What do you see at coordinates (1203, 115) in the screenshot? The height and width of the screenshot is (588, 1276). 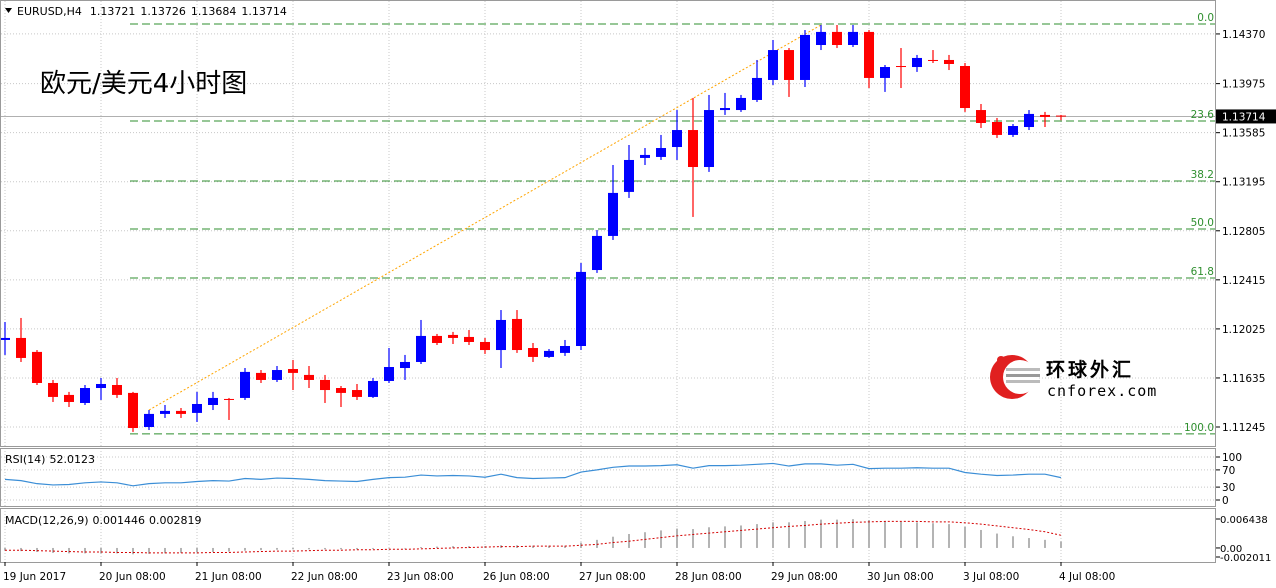 I see `fib-label: 23.6` at bounding box center [1203, 115].